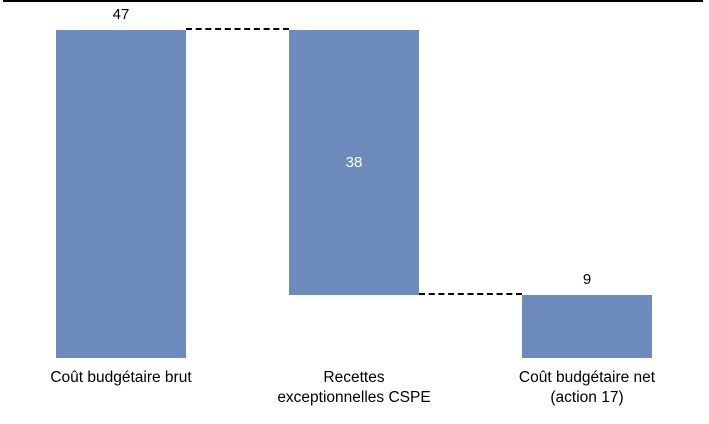 Image resolution: width=709 pixels, height=424 pixels. Describe the element at coordinates (354, 397) in the screenshot. I see `category-label-line: exceptionnelles CSPE` at that location.